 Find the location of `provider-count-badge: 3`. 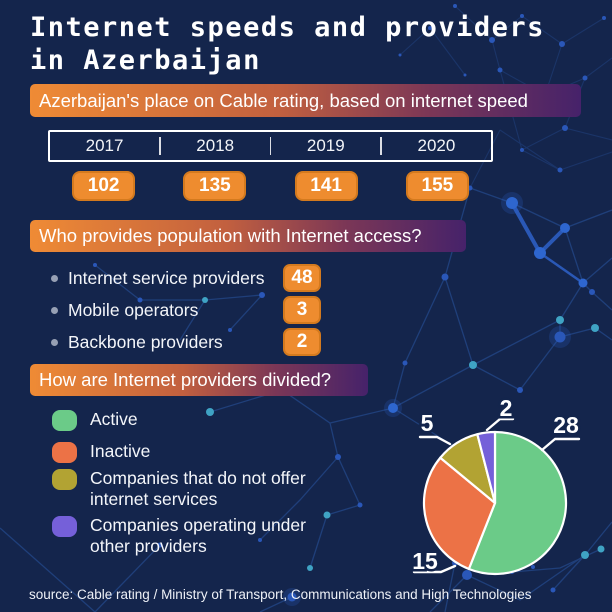

provider-count-badge: 3 is located at coordinates (302, 310).